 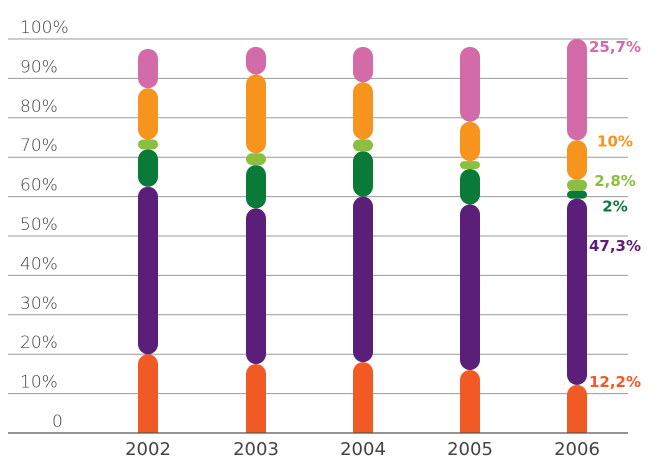 What do you see at coordinates (148, 449) in the screenshot?
I see `x-tick-label: 2002` at bounding box center [148, 449].